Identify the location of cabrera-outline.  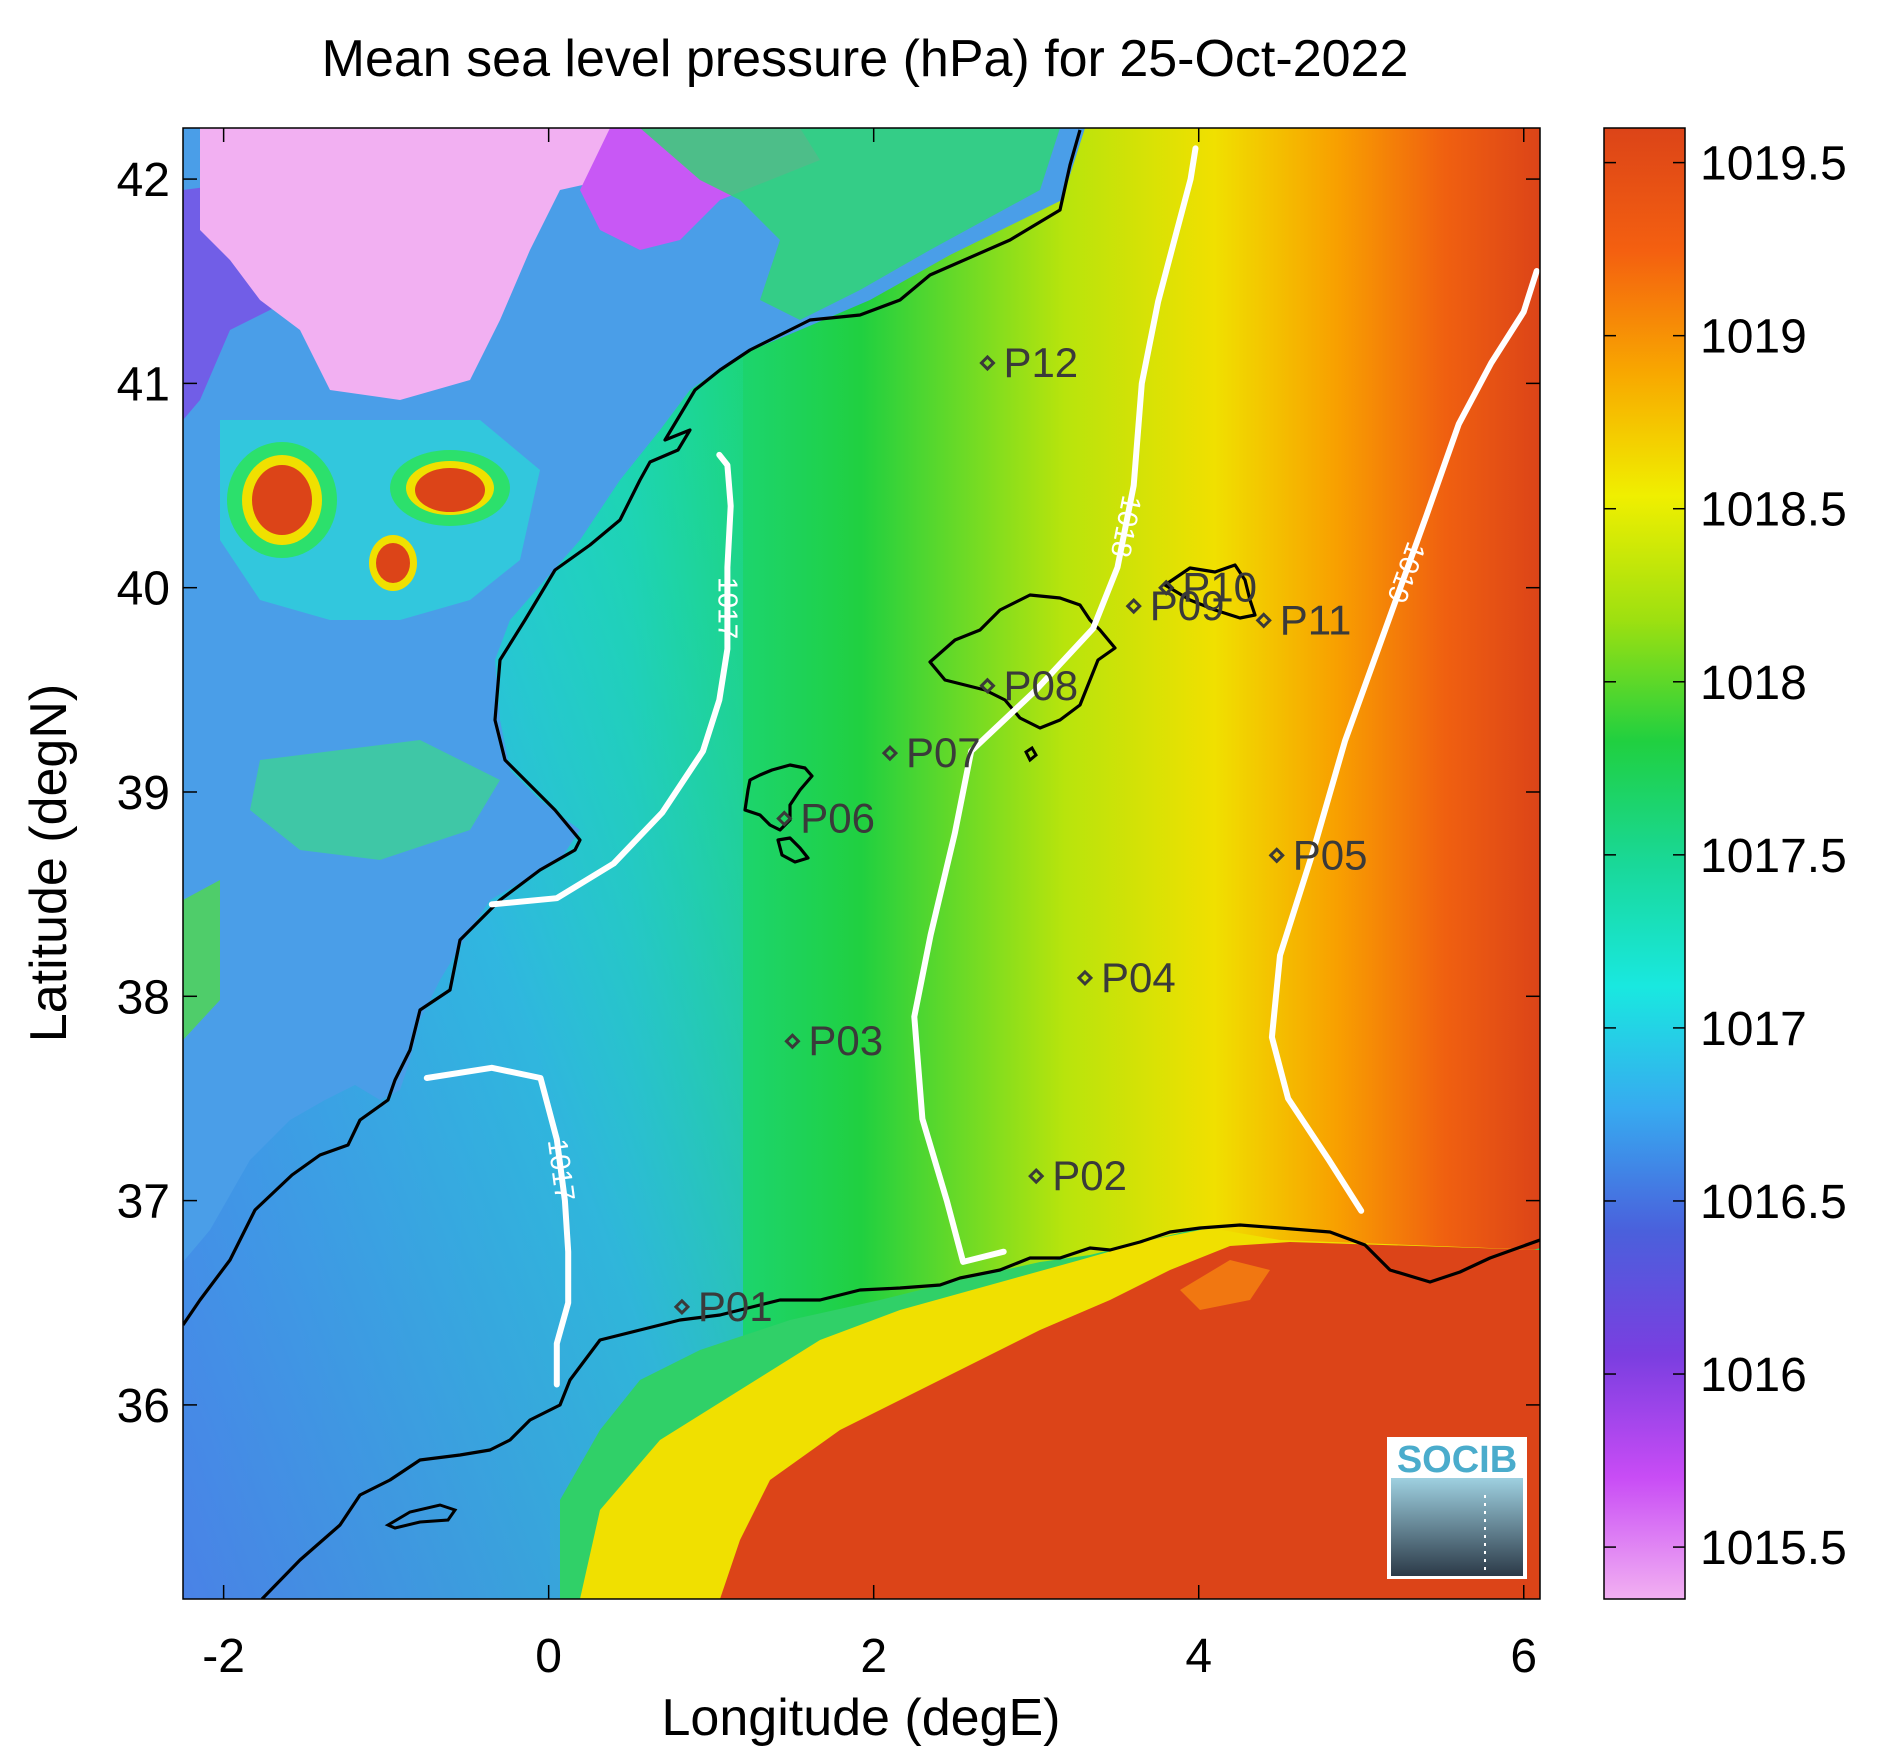
(1031, 754).